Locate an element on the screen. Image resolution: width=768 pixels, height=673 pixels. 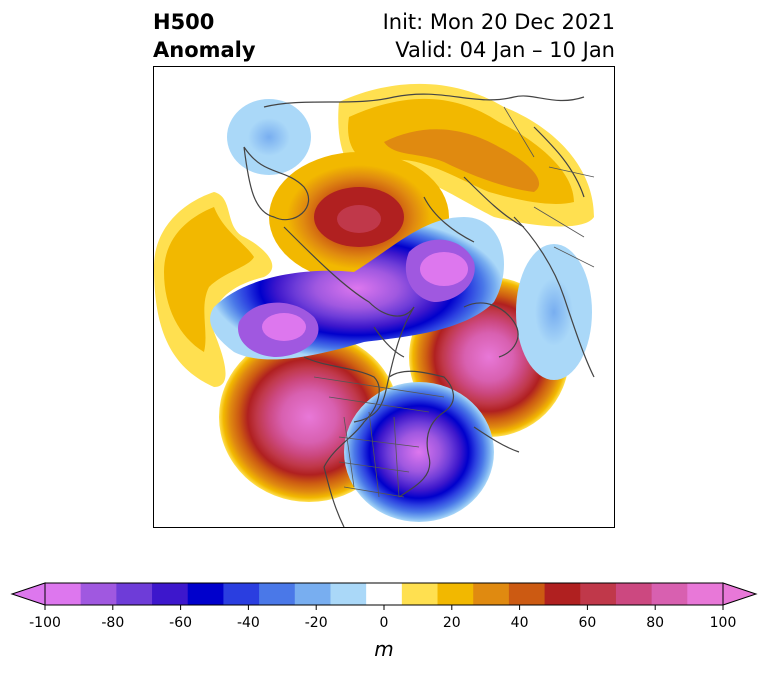
map-title: H500 Anomaly is located at coordinates (204, 36).